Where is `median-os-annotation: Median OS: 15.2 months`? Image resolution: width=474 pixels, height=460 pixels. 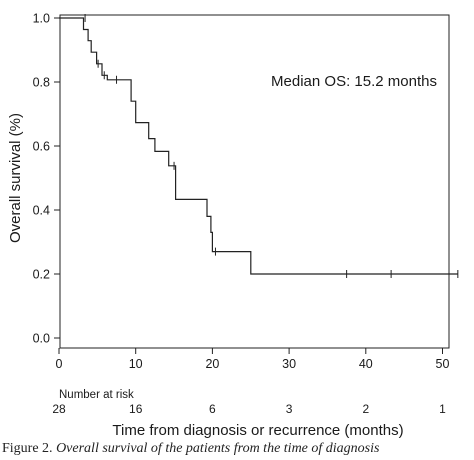 median-os-annotation: Median OS: 15.2 months is located at coordinates (354, 81).